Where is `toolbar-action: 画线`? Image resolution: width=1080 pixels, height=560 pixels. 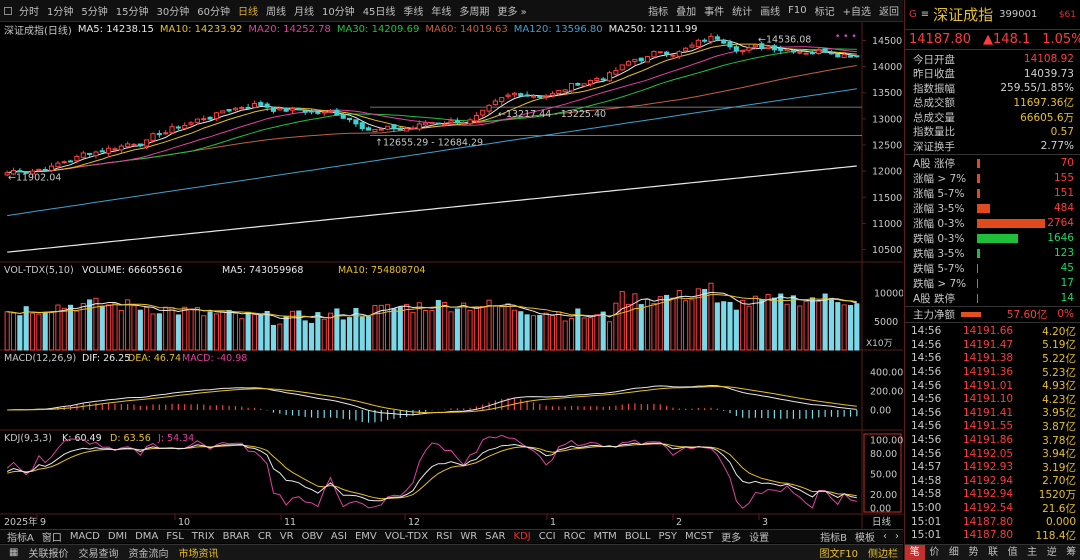 toolbar-action: 画线 is located at coordinates (770, 12).